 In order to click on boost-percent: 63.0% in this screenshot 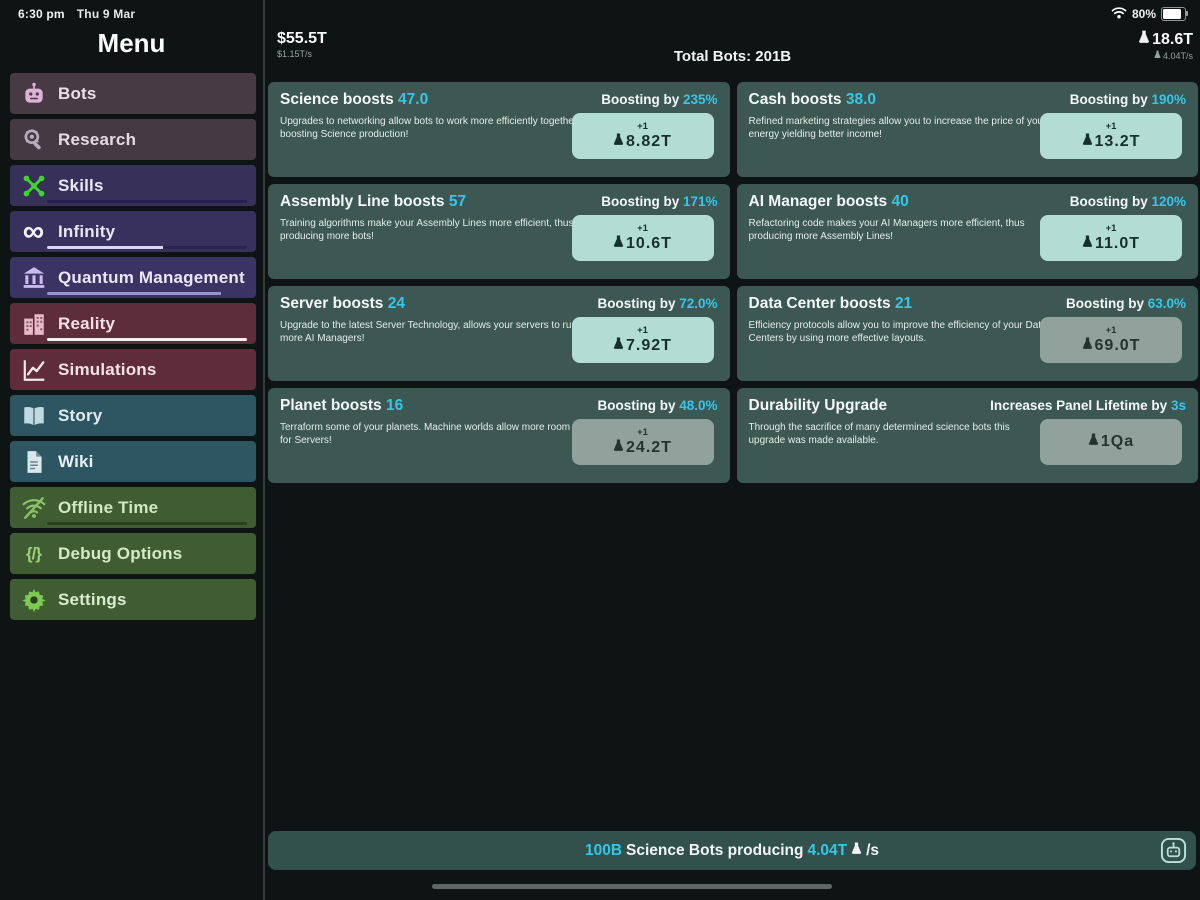, I will do `click(1166, 303)`.